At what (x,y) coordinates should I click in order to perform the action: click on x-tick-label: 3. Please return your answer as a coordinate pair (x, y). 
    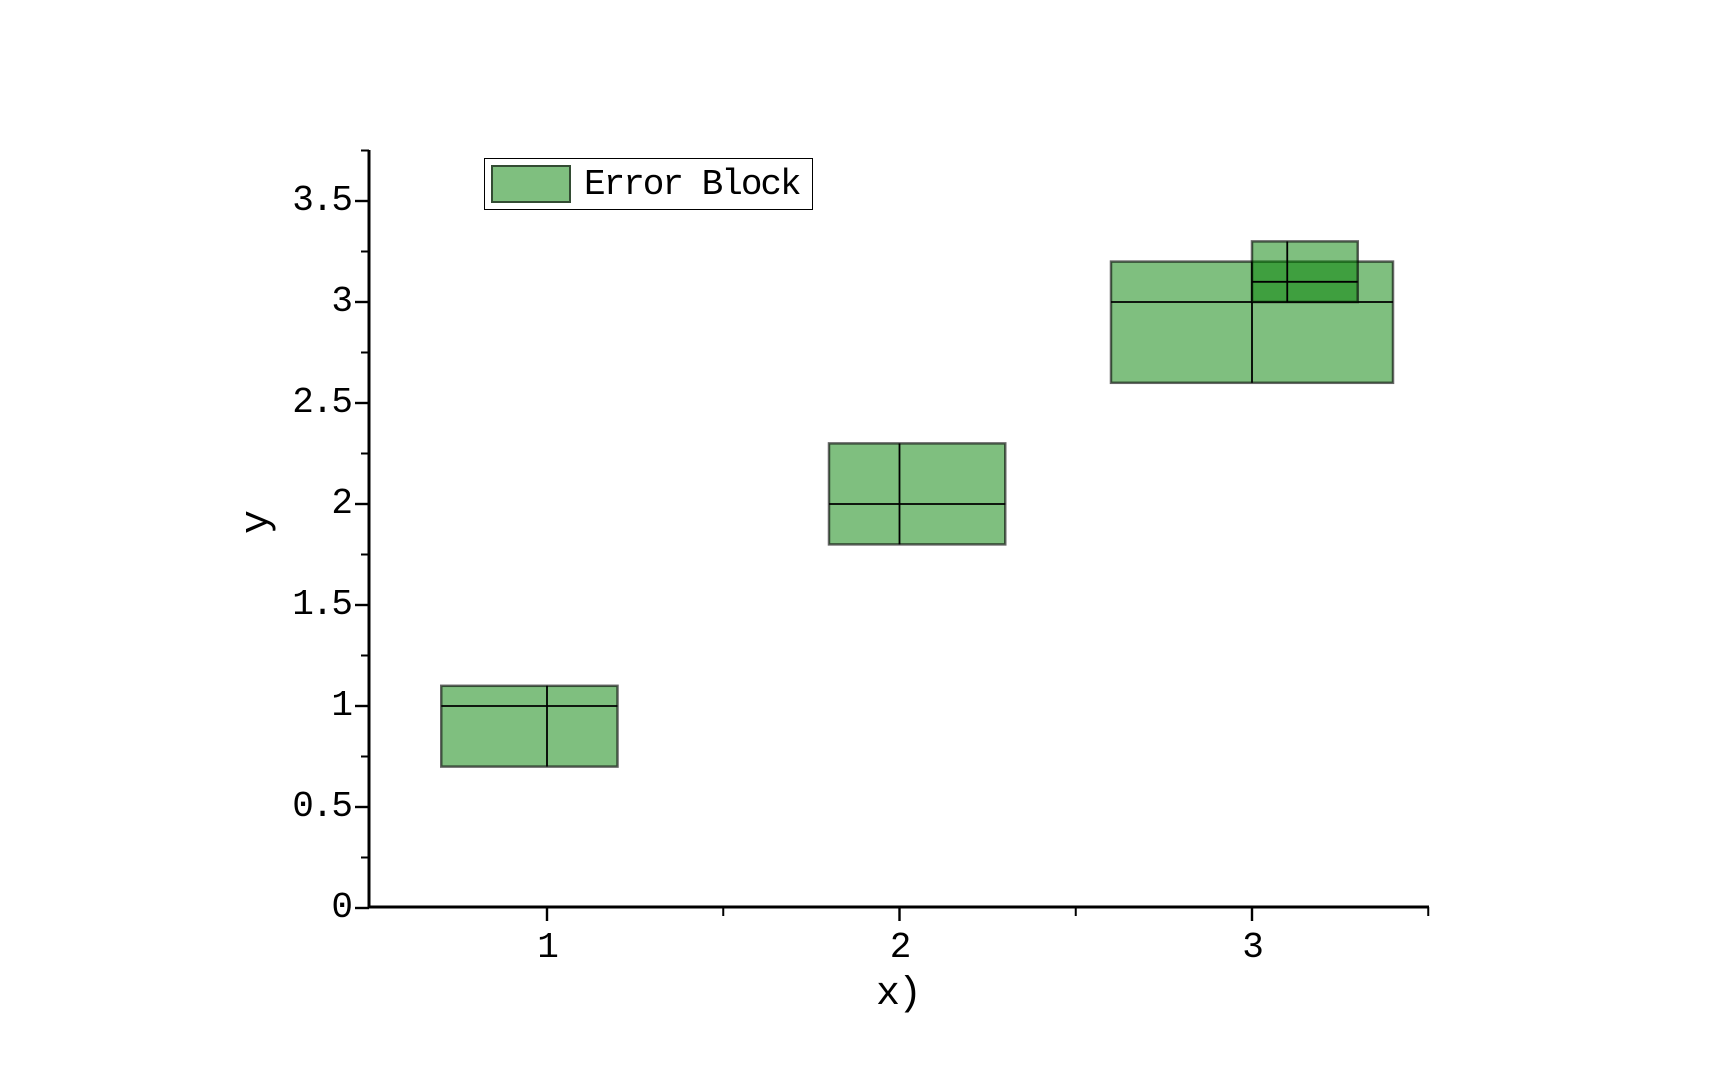
    Looking at the image, I should click on (1253, 947).